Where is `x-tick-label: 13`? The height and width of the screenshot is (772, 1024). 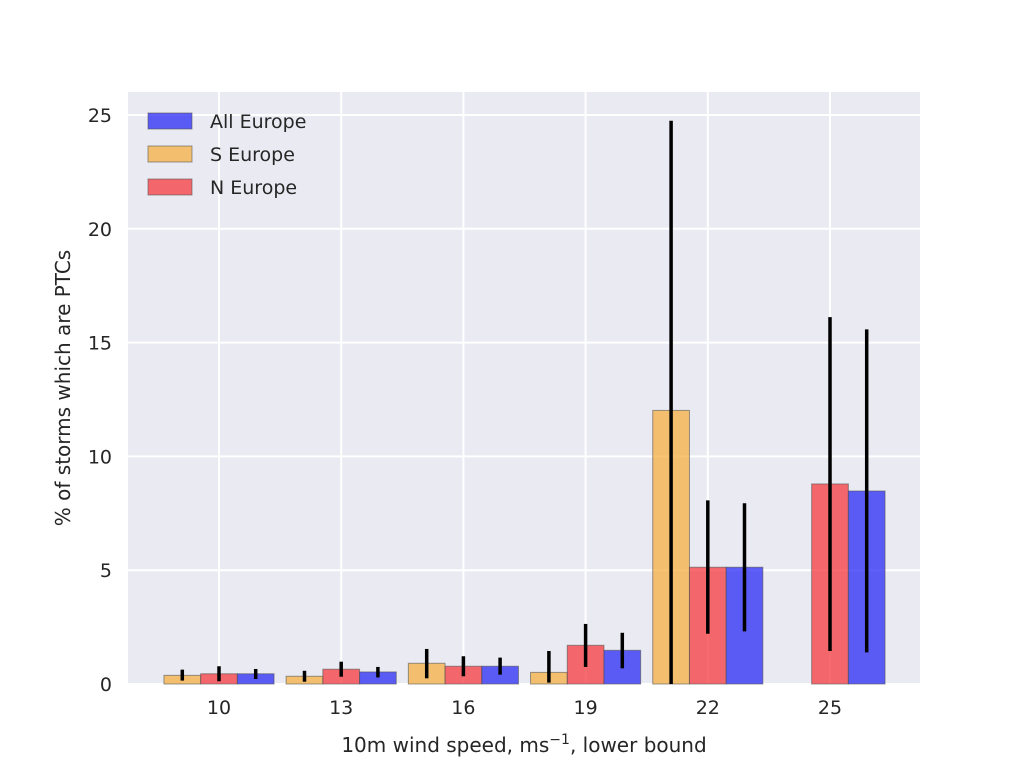
x-tick-label: 13 is located at coordinates (341, 708).